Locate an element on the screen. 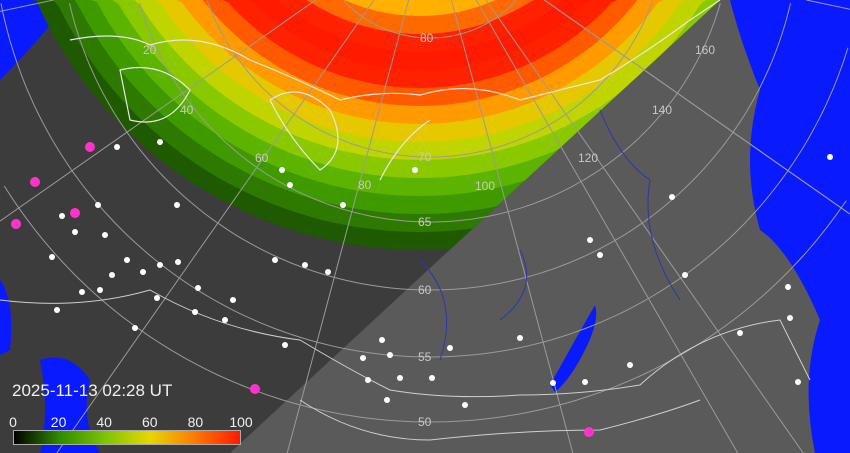  colorbar-gradient is located at coordinates (127, 437).